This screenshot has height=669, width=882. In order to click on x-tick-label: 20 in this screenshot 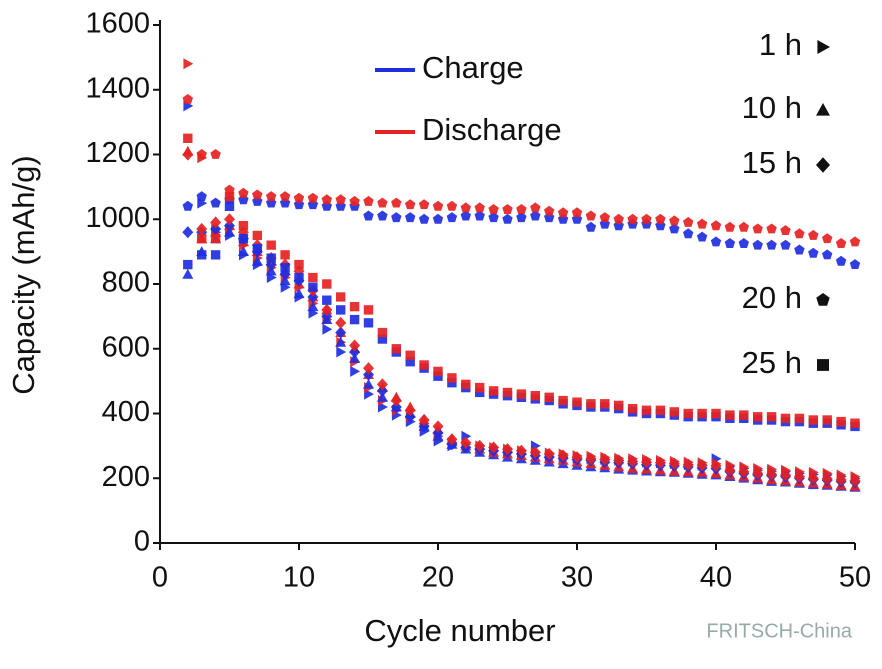, I will do `click(438, 578)`.